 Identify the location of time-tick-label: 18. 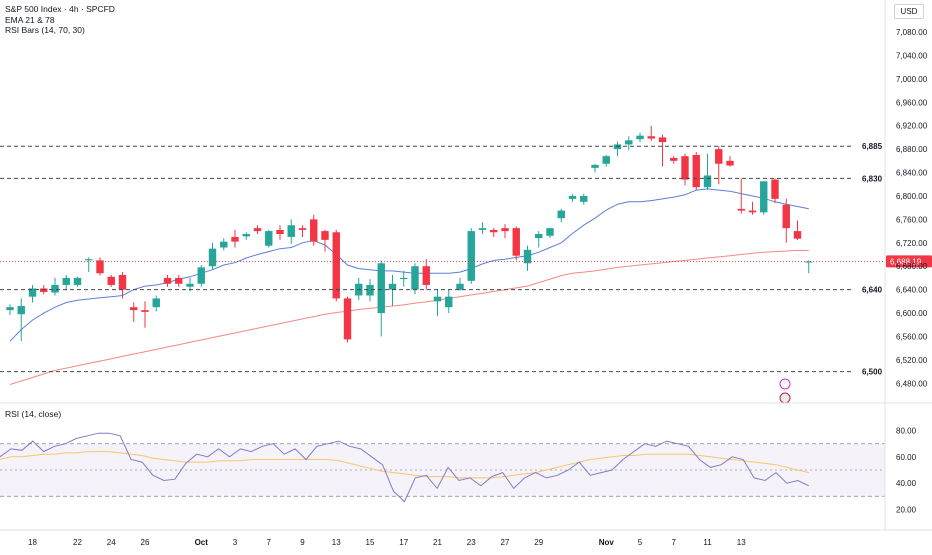
(32, 542).